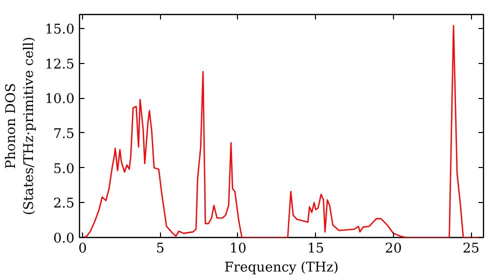 This screenshot has width=500, height=280. Describe the element at coordinates (238, 249) in the screenshot. I see `x-tick-label: 10` at that location.